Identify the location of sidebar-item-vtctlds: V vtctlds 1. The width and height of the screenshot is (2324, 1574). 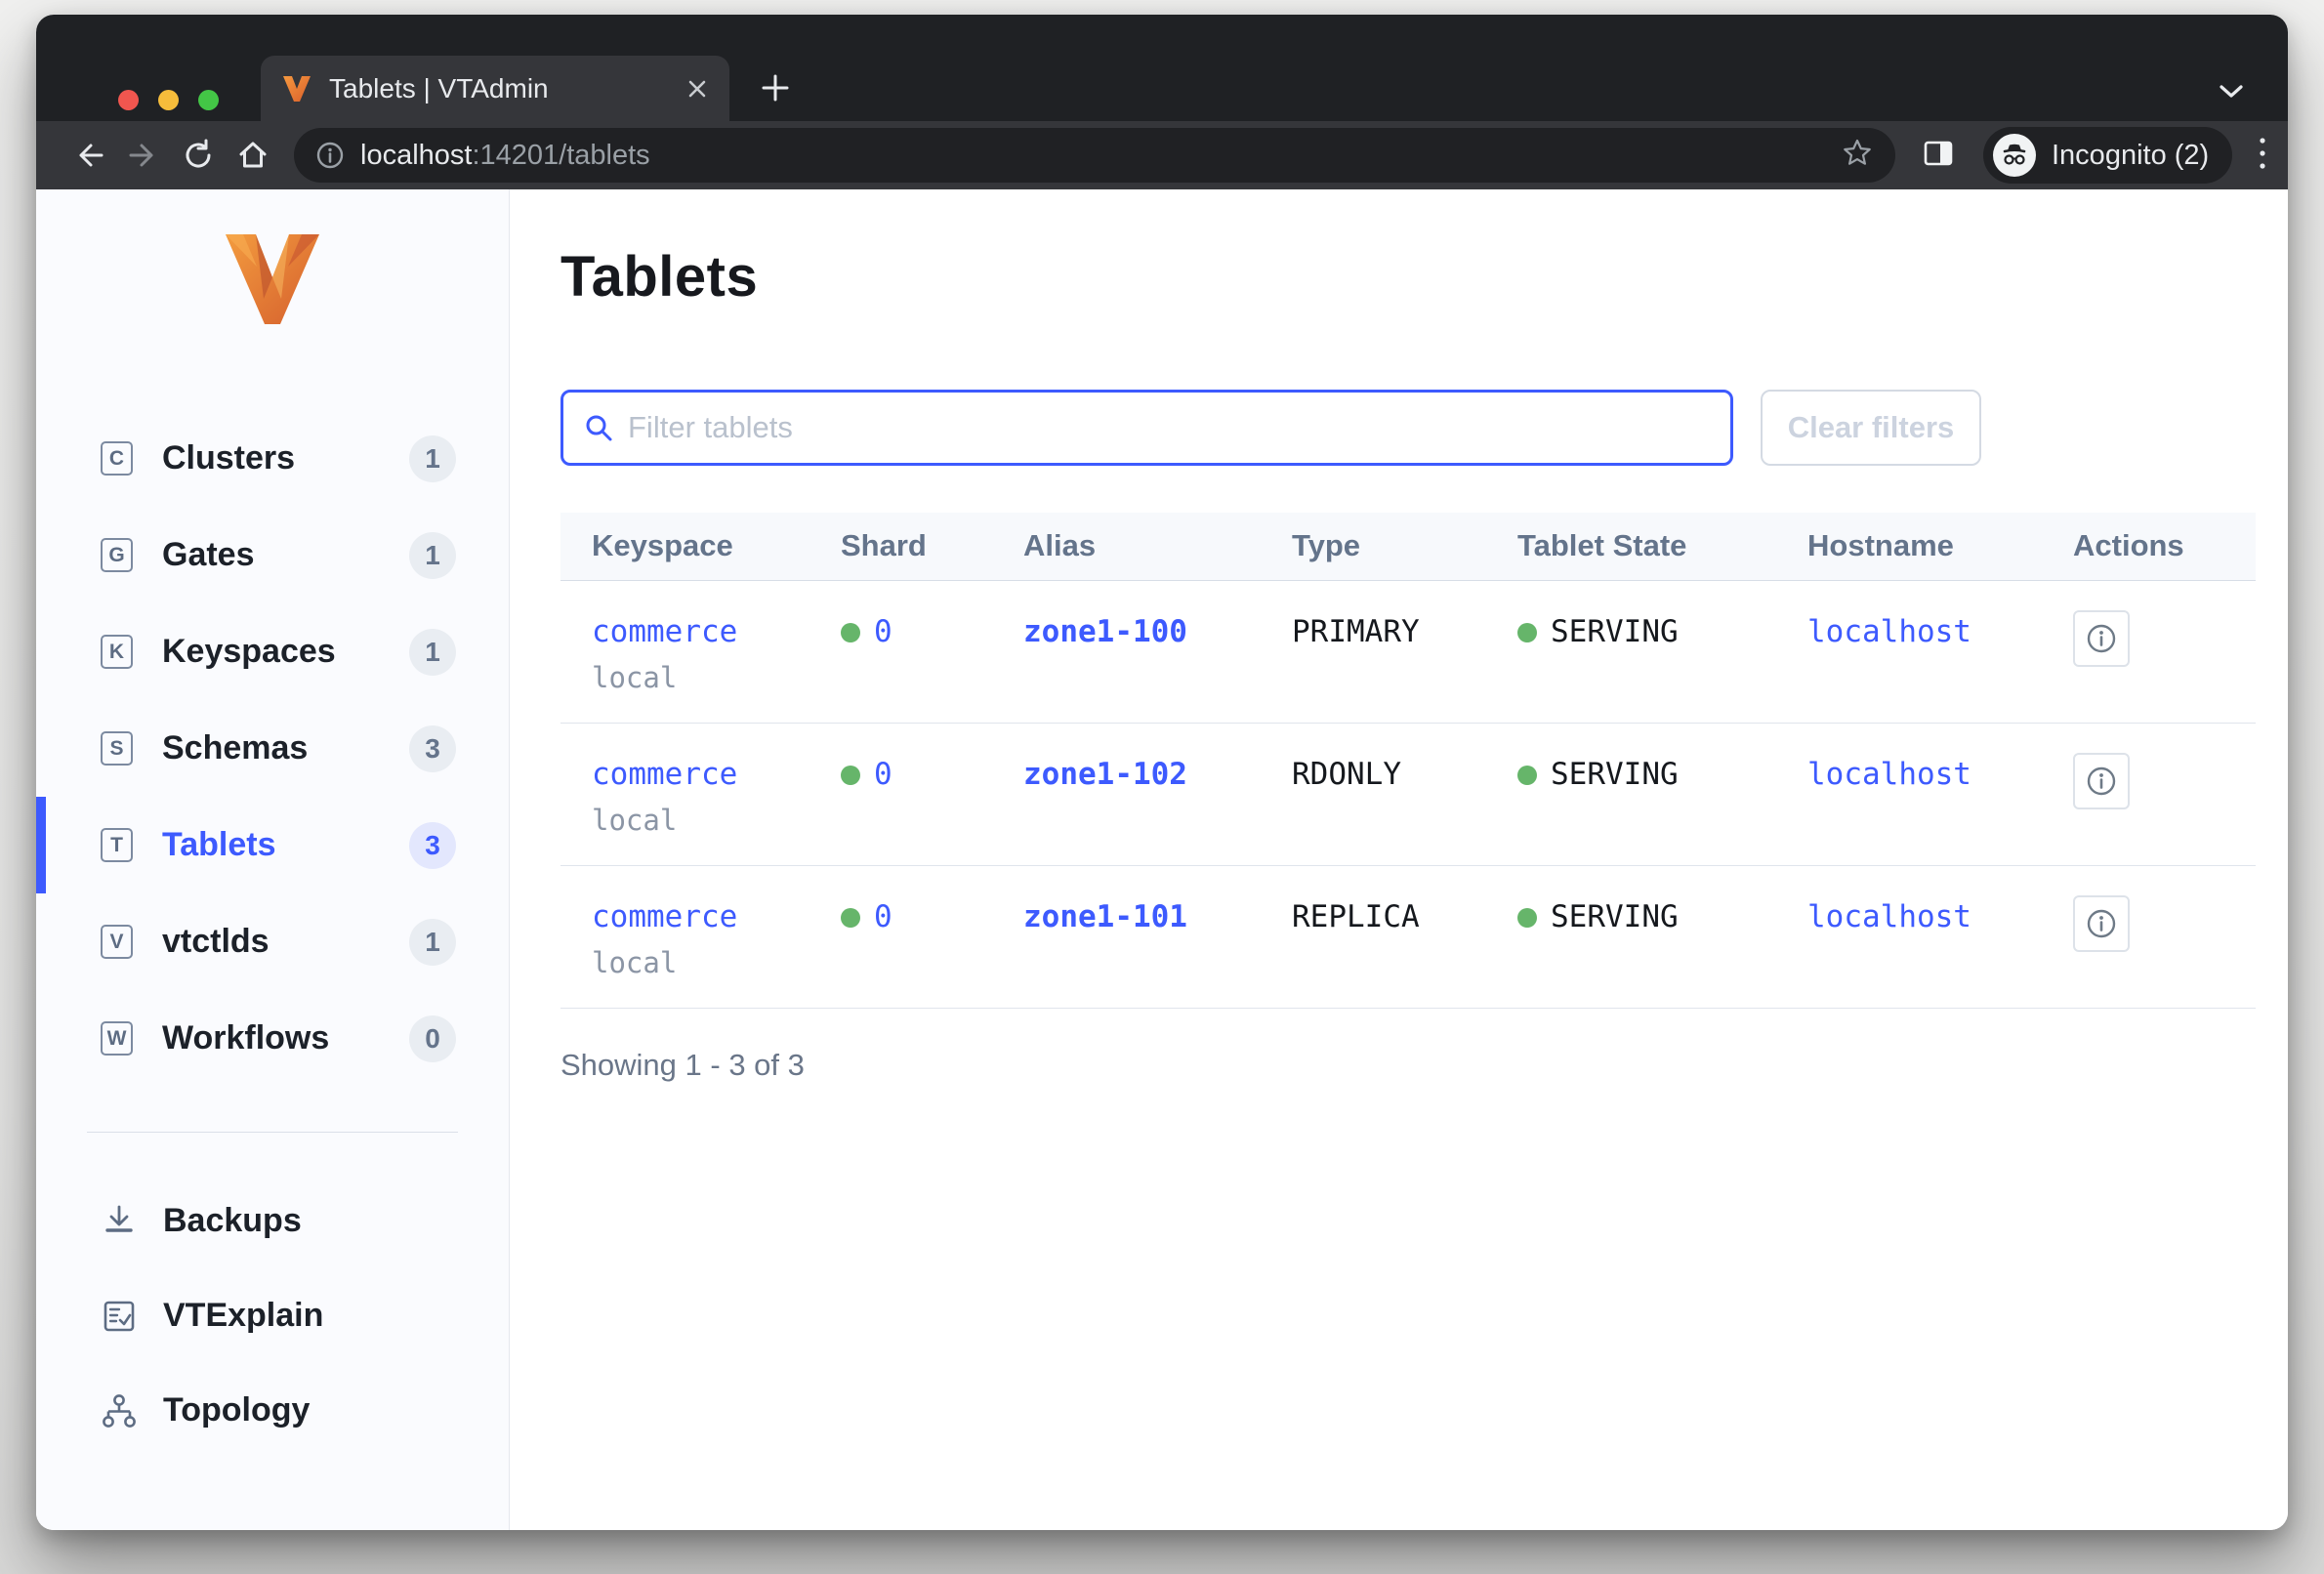
(272, 942).